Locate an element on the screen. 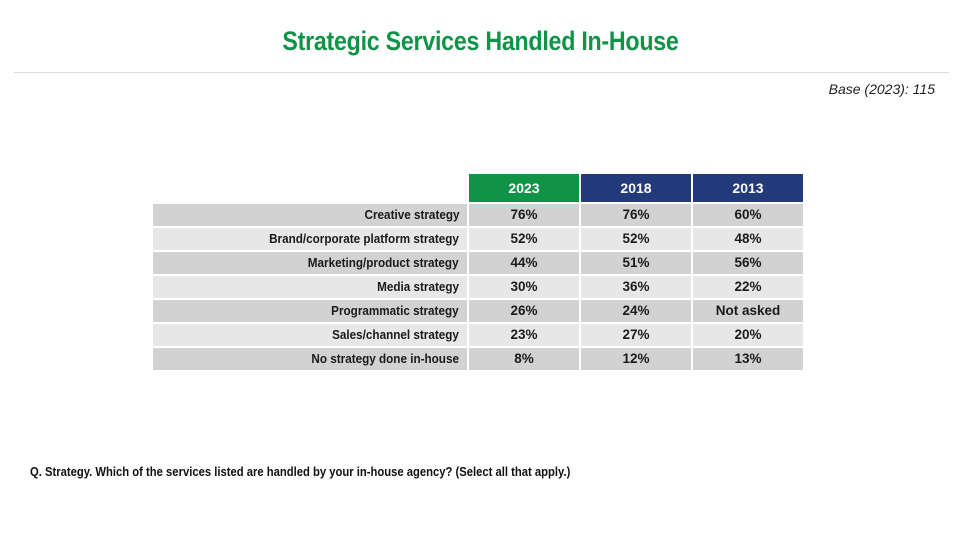 This screenshot has width=961, height=539. cell-2013: Not asked is located at coordinates (748, 311).